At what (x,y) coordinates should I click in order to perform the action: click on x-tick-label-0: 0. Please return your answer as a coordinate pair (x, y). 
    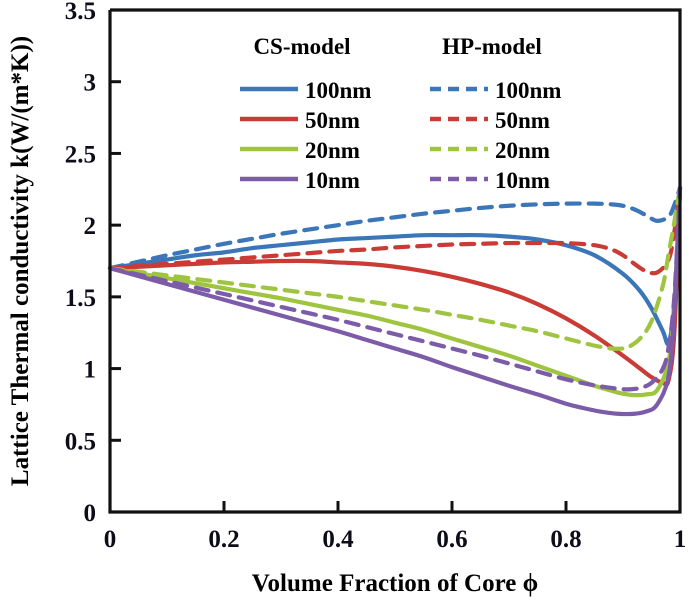
    Looking at the image, I should click on (110, 539).